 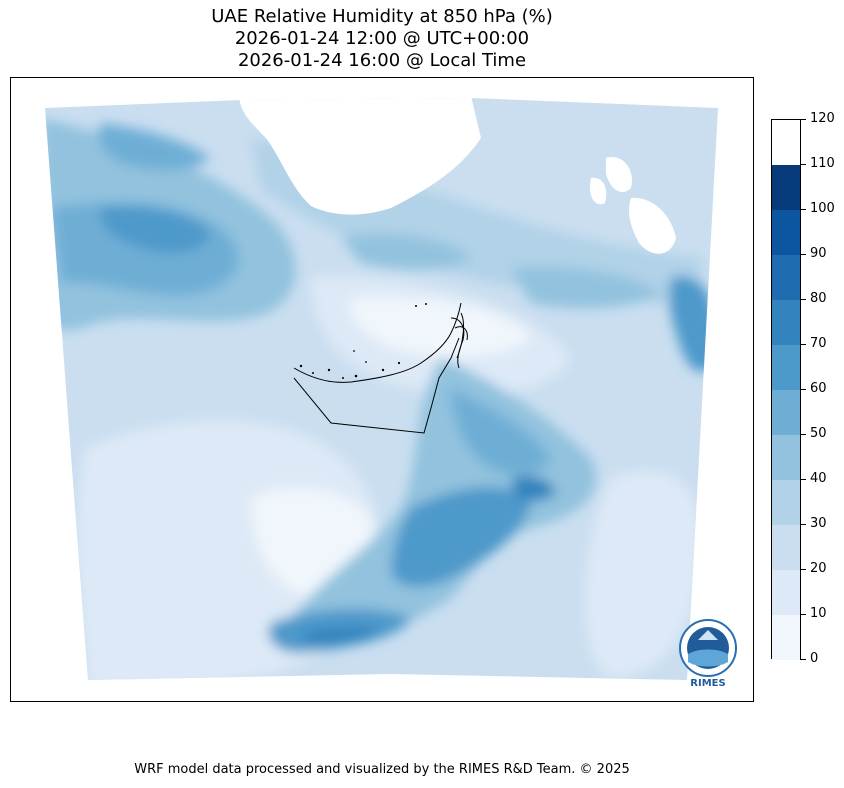 I want to click on colorbar-tick-label: 90, so click(x=818, y=253).